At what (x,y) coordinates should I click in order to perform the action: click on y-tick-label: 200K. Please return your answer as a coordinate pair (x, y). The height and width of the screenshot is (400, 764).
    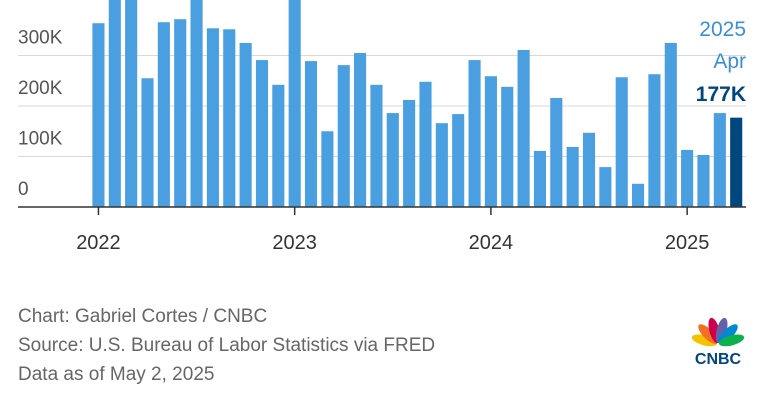
    Looking at the image, I should click on (40, 88).